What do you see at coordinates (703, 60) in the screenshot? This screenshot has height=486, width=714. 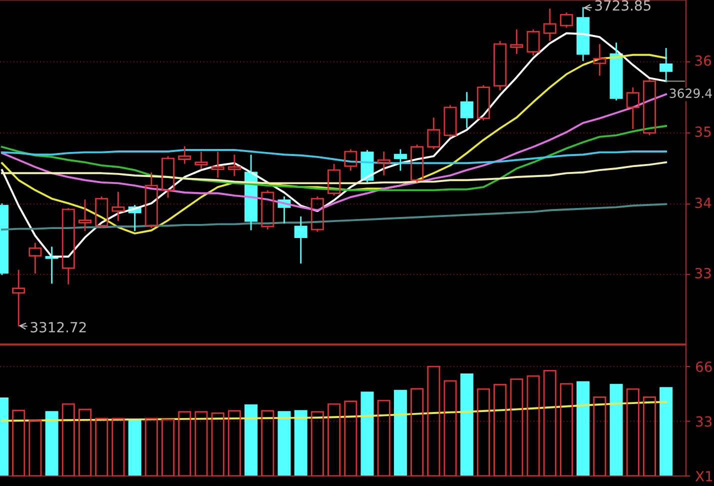 I see `text: 36` at bounding box center [703, 60].